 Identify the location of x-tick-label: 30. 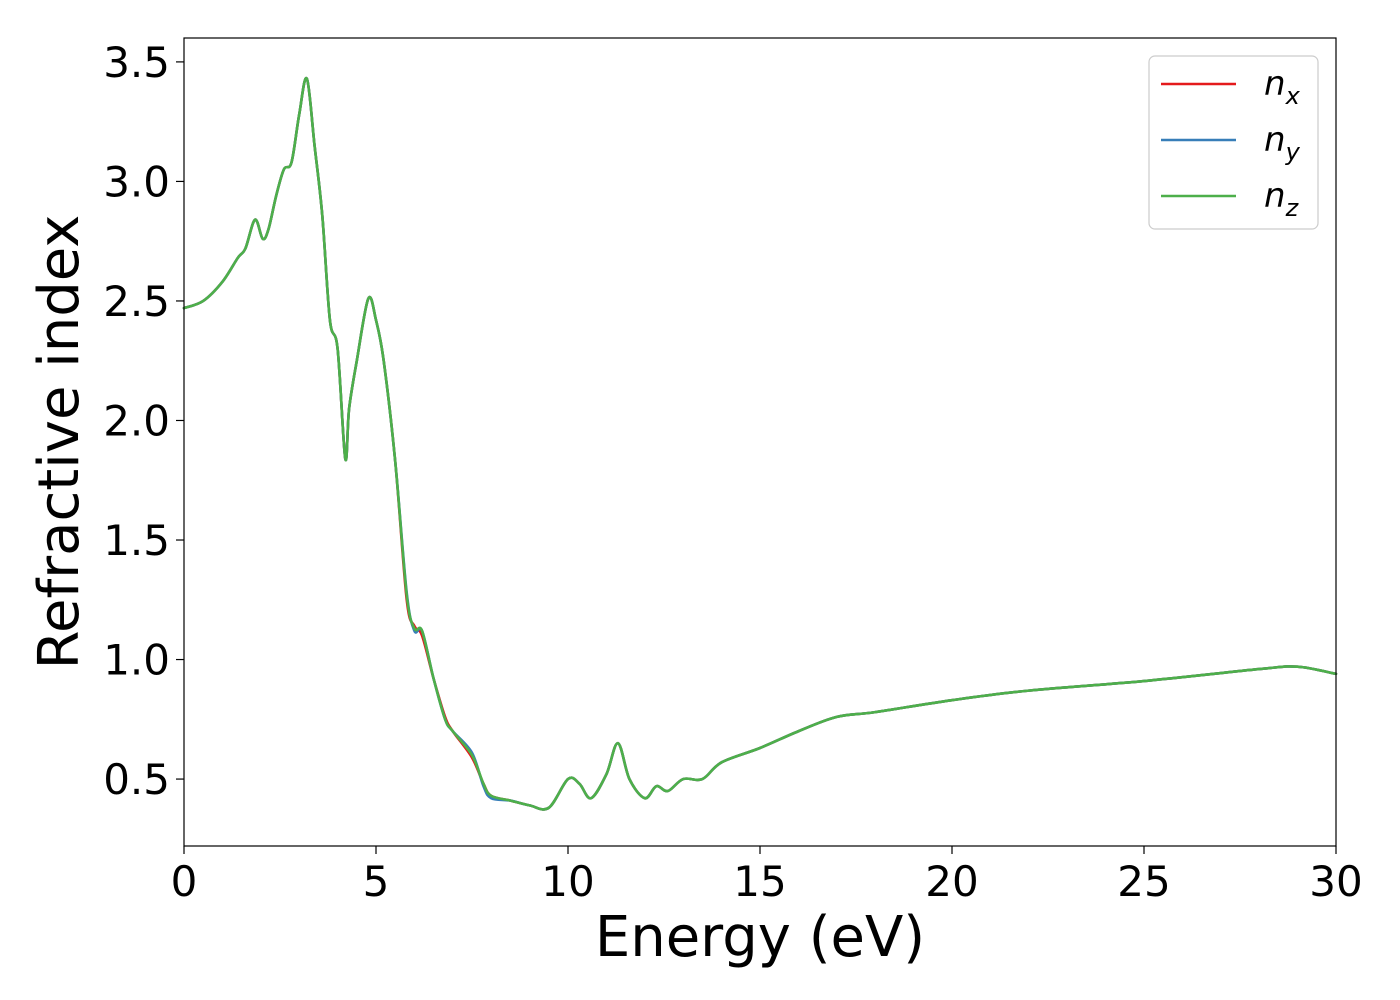
(1335, 881).